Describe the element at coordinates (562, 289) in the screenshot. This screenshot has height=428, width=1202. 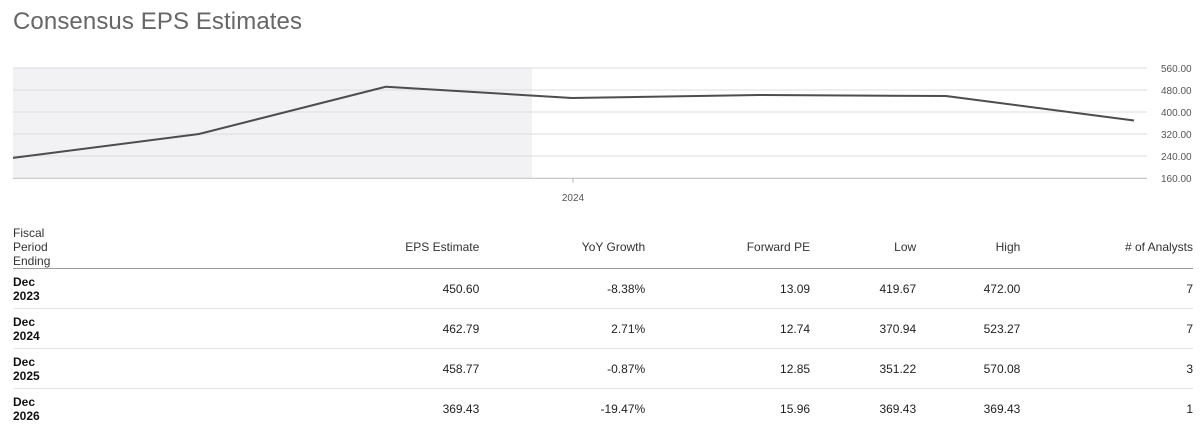
I see `yoy-growth-cell: -8.38%` at that location.